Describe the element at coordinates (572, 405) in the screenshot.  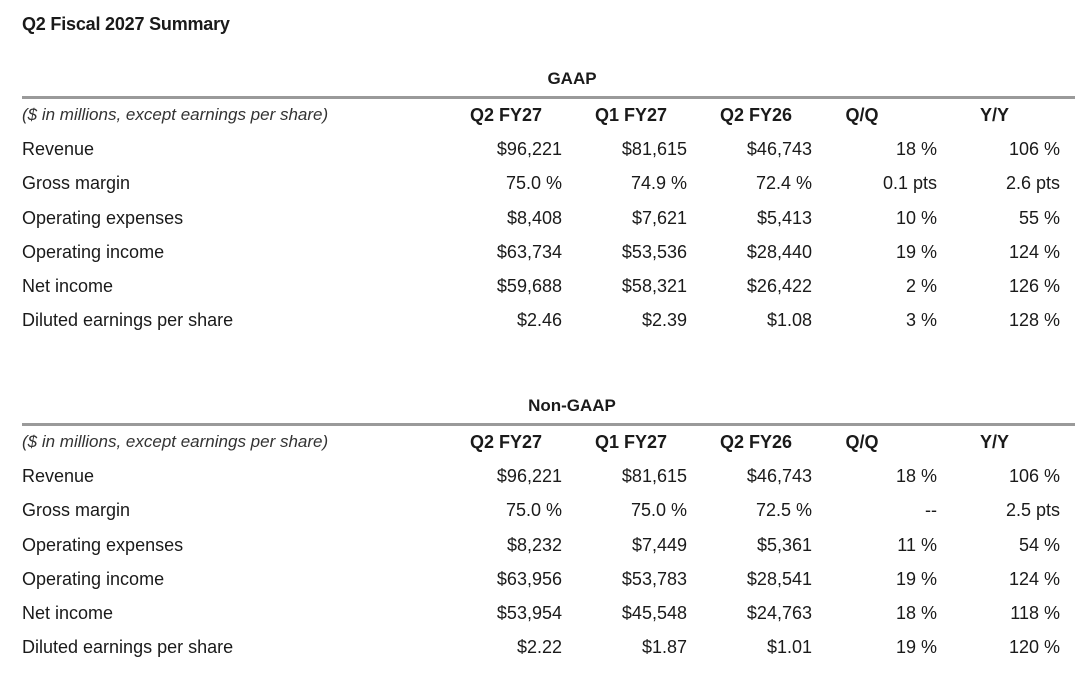
I see `section-heading: Non-GAAP` at that location.